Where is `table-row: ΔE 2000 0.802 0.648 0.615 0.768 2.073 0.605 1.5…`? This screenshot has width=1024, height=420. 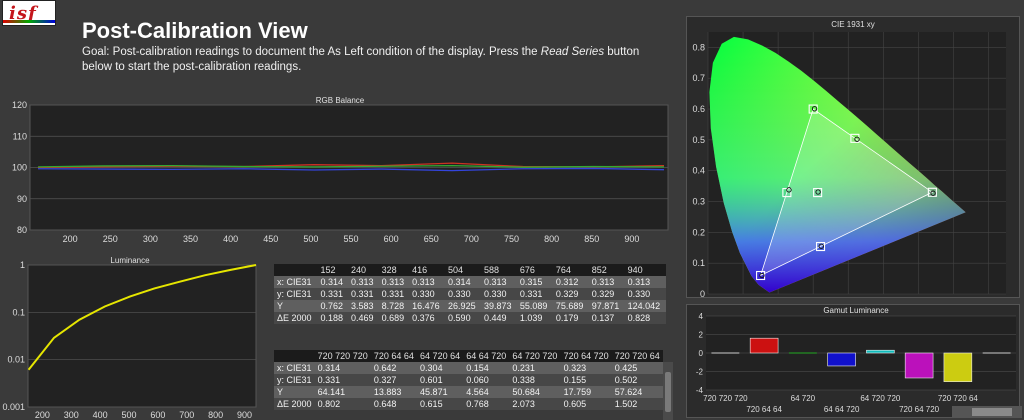
table-row: ΔE 2000 0.802 0.648 0.615 0.768 2.073 0.605 1.5… is located at coordinates (468, 404).